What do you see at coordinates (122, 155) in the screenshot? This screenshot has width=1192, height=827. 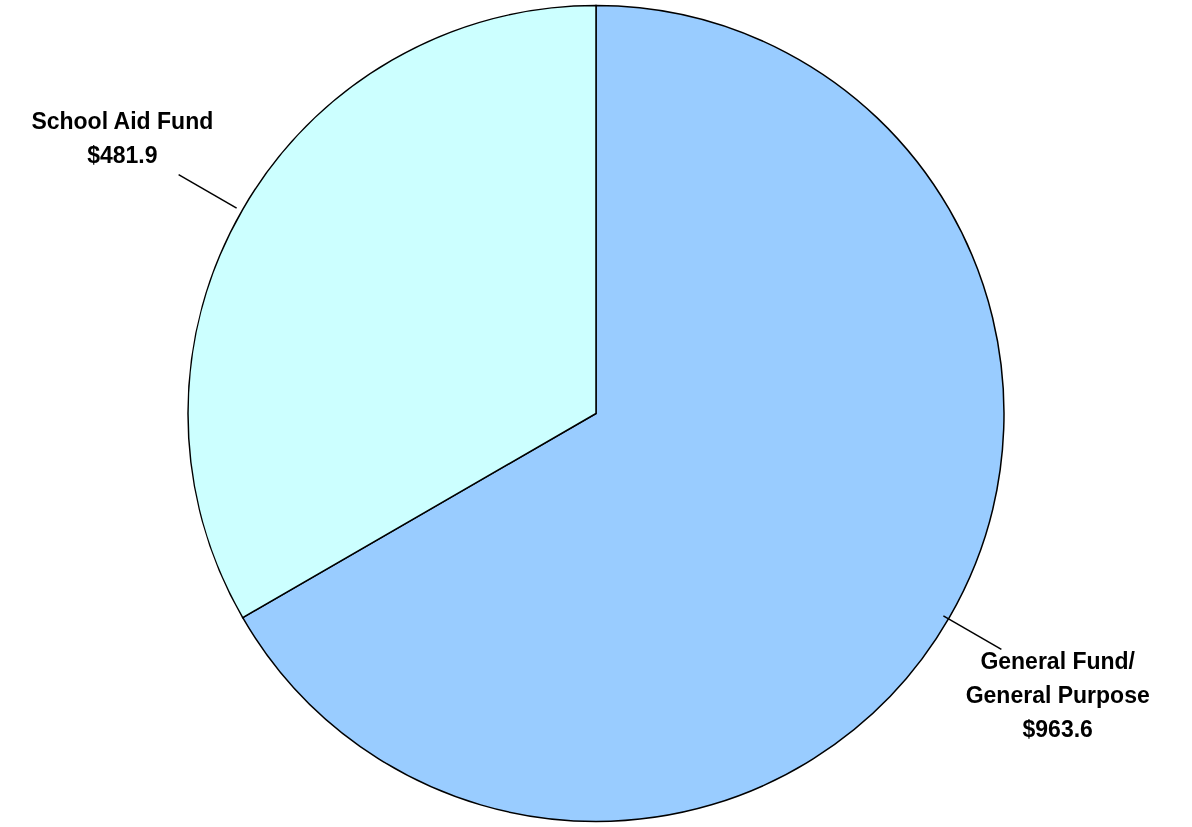 I see `data-label: $481.9` at bounding box center [122, 155].